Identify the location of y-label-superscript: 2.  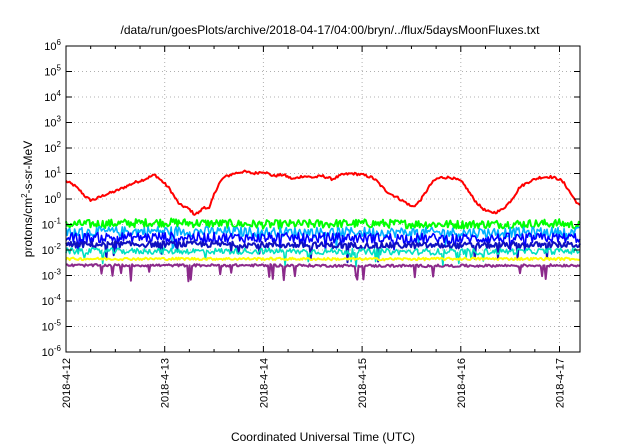
(24, 195).